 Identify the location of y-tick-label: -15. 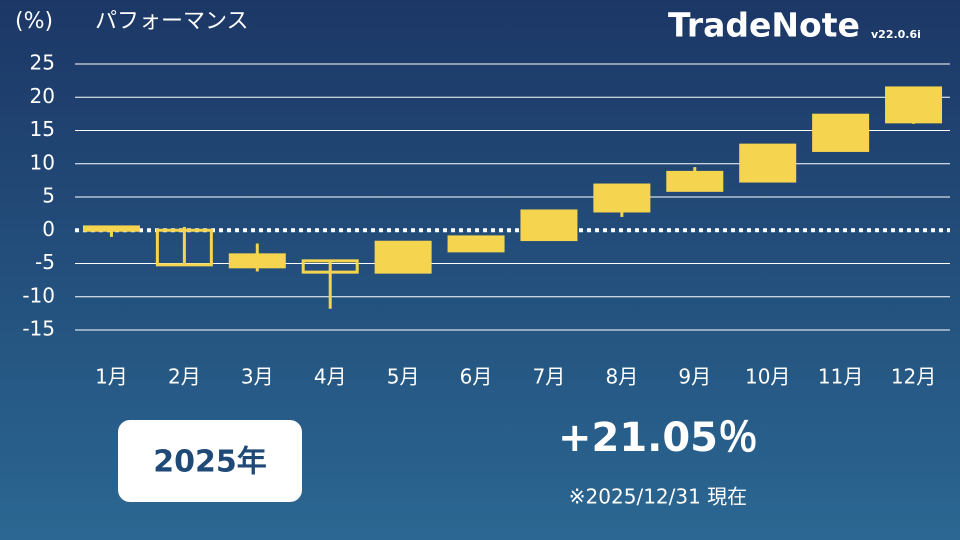
(38, 329).